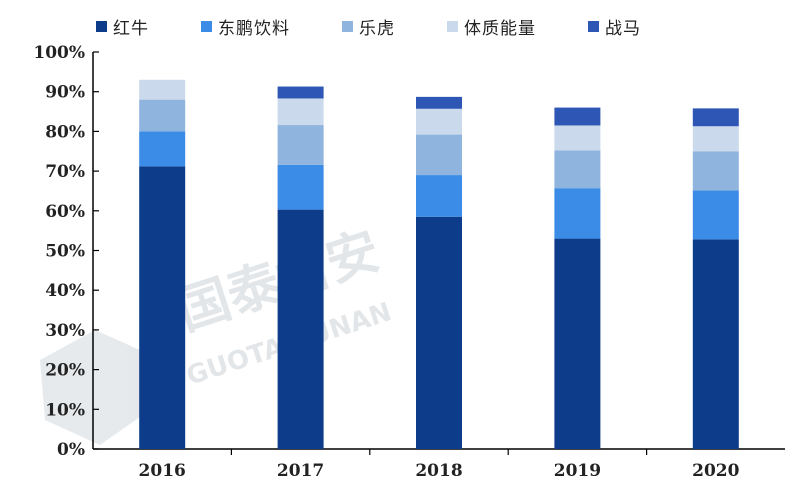 The image size is (800, 488). Describe the element at coordinates (65, 291) in the screenshot. I see `y-tick-label: 40%` at that location.